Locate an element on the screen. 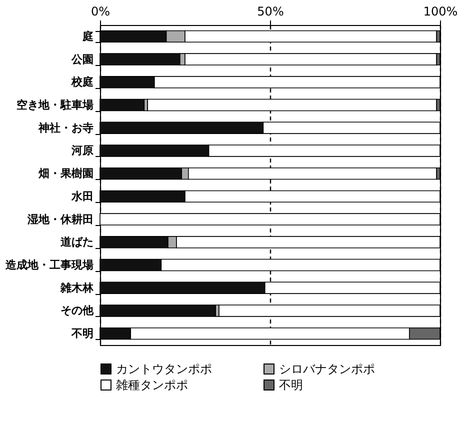 Image resolution: width=463 pixels, height=422 pixels. y-tick-label: 造成地・工事現場 is located at coordinates (49, 265).